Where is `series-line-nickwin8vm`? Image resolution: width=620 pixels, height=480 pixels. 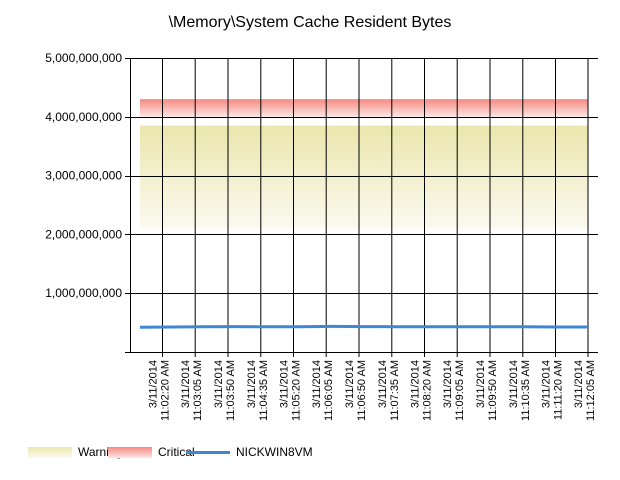
series-line-nickwin8vm is located at coordinates (363, 326).